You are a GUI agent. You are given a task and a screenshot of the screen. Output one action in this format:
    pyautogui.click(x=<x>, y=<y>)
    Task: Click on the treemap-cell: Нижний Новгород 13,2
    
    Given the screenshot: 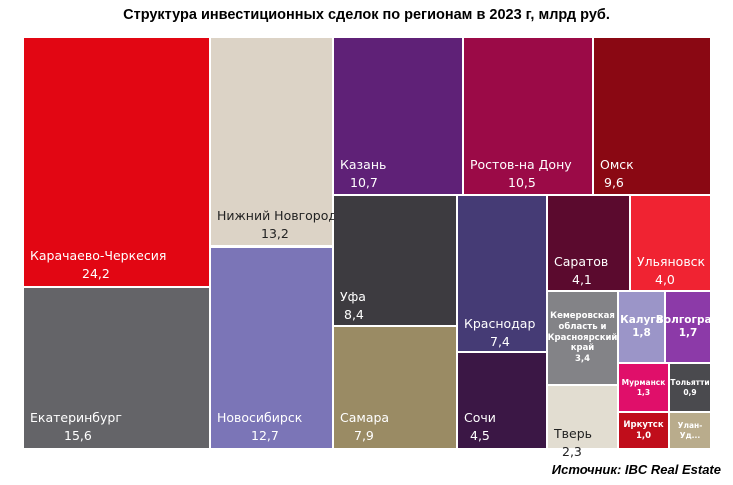 What is the action you would take?
    pyautogui.click(x=274, y=141)
    